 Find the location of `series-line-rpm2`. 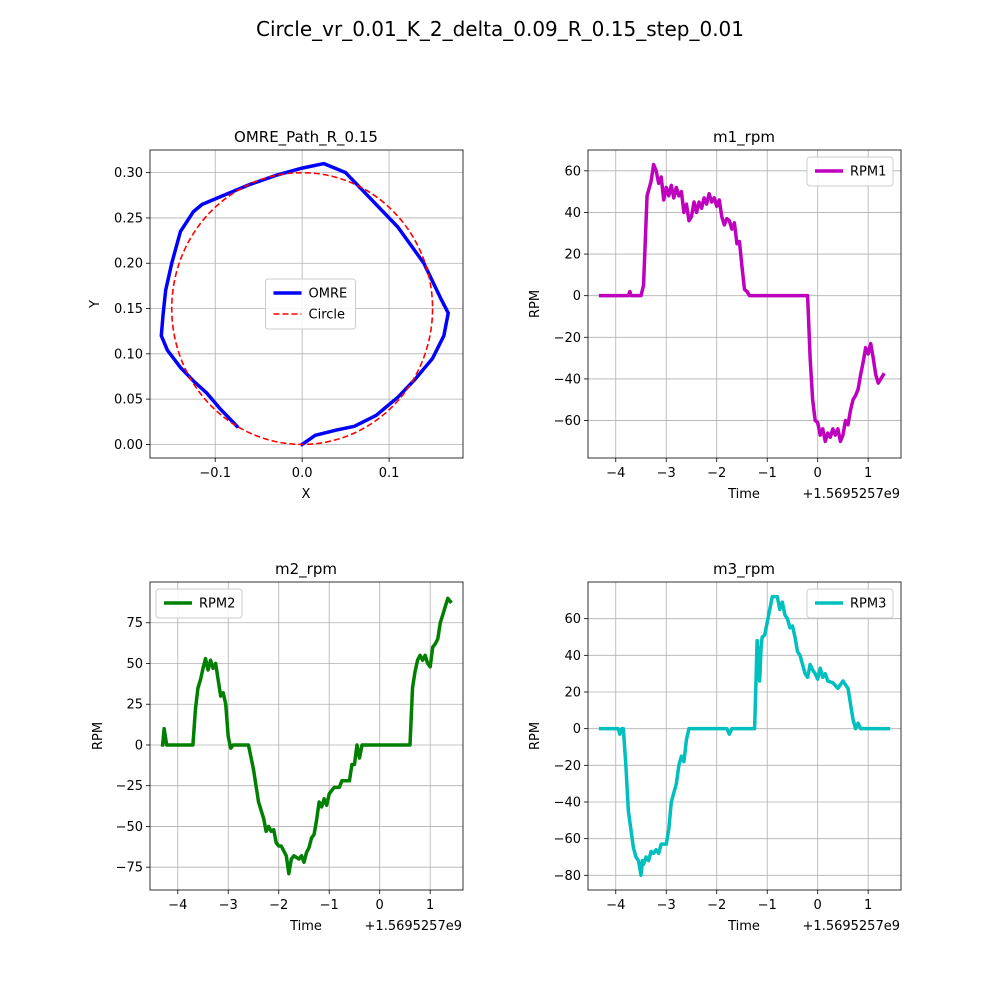

series-line-rpm2 is located at coordinates (306, 736).